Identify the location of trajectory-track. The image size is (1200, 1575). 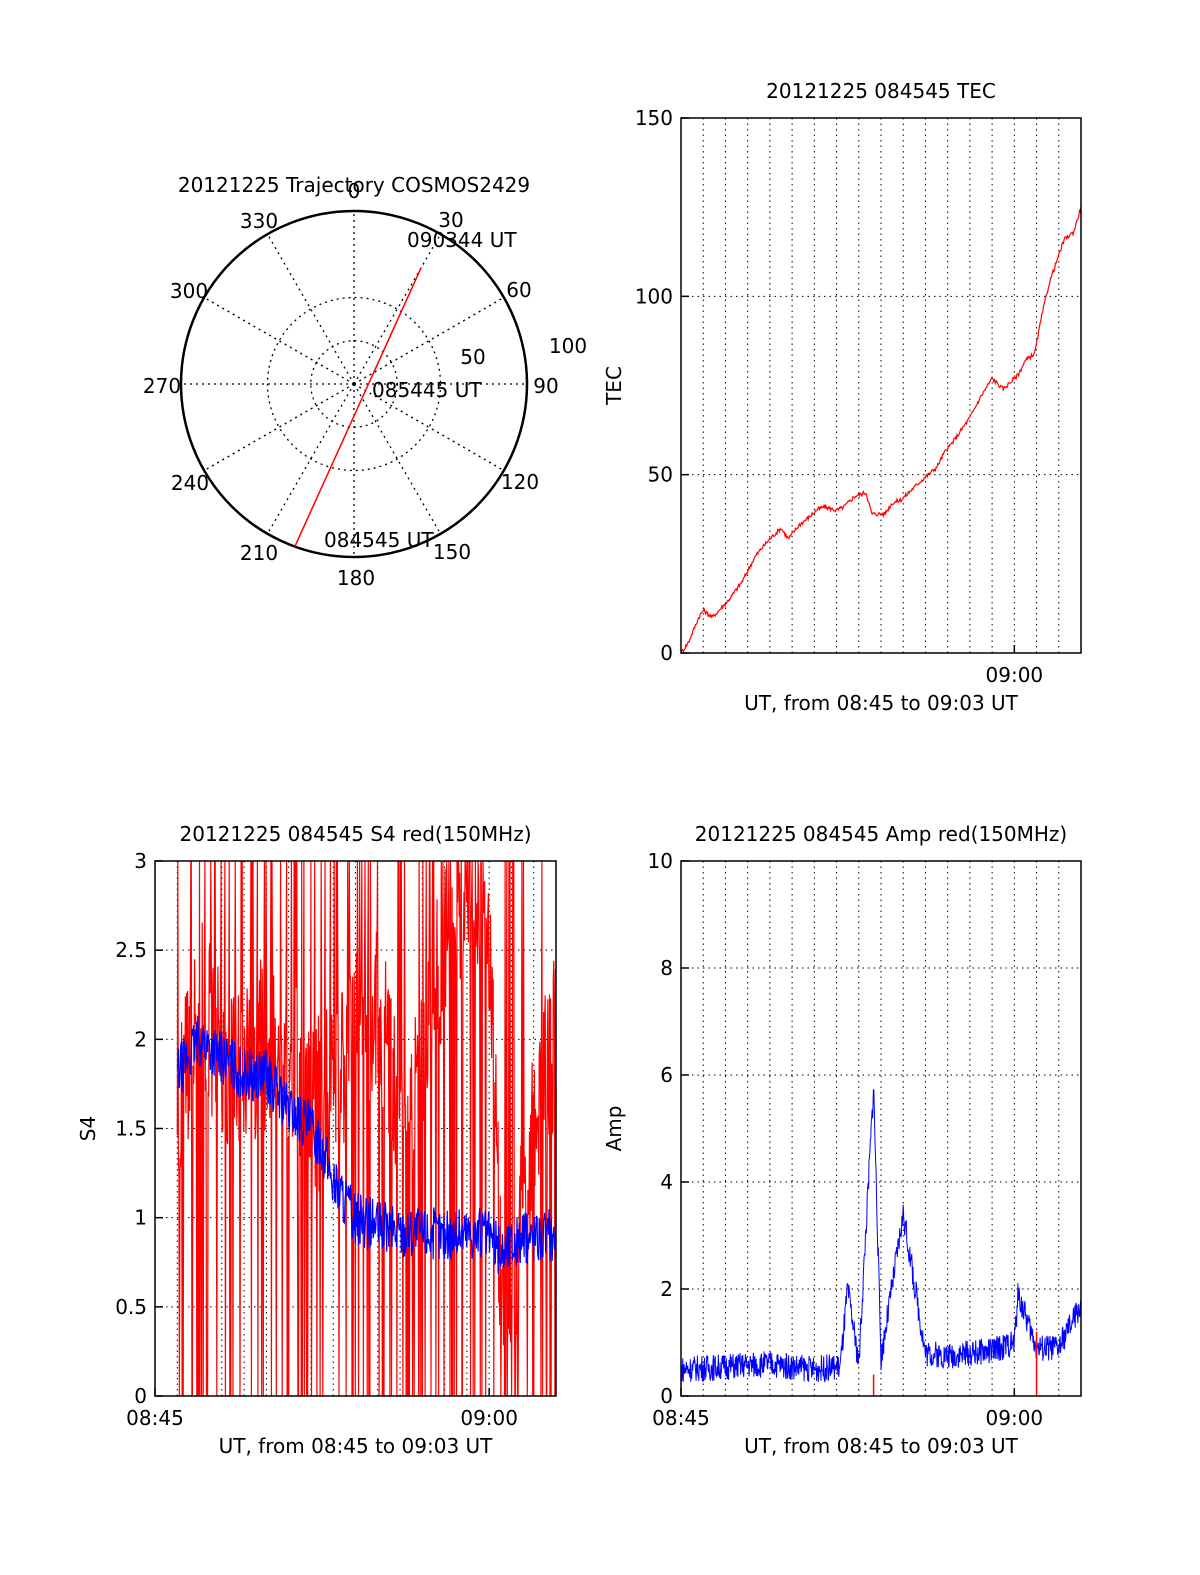
(358, 407).